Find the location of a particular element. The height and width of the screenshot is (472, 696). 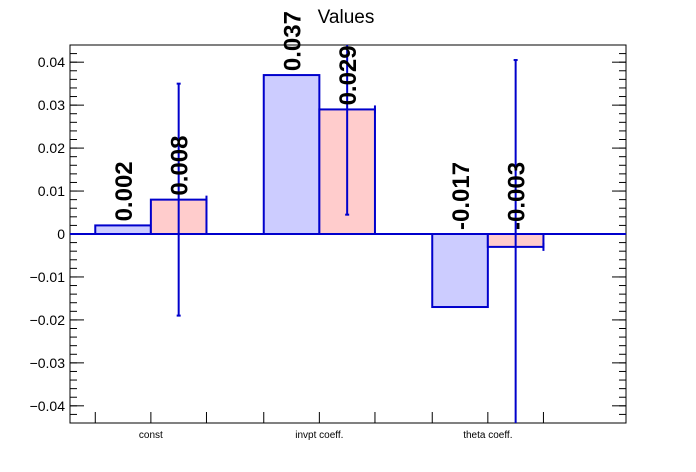

y-tick-label: −0.01 is located at coordinates (48, 277).